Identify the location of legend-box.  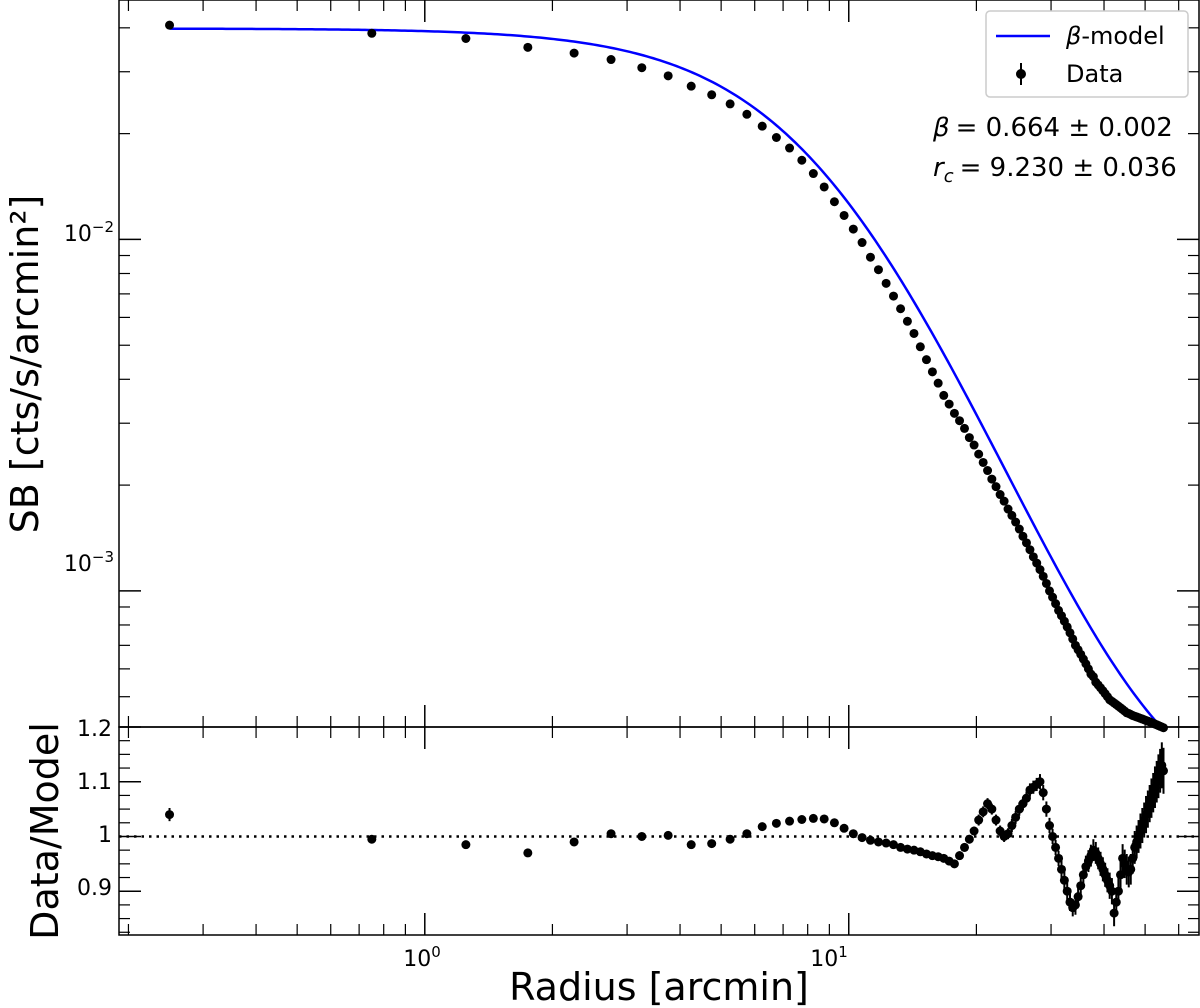
(1087, 54).